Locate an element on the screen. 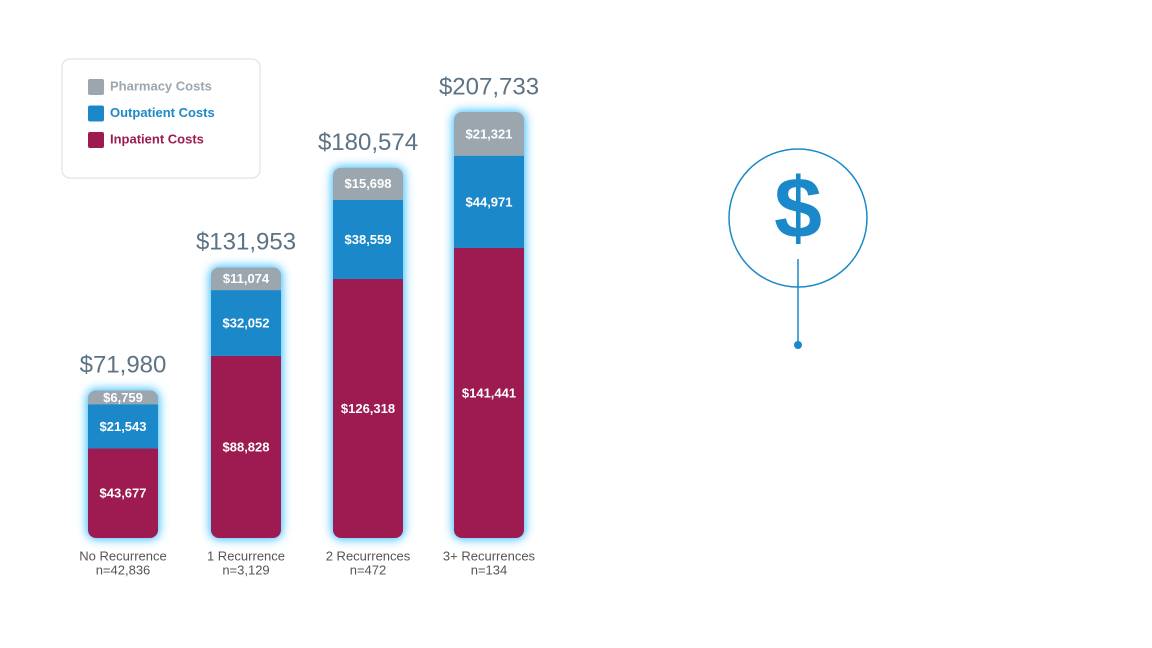 The width and height of the screenshot is (1152, 648). segment-label: $38,559 is located at coordinates (368, 239).